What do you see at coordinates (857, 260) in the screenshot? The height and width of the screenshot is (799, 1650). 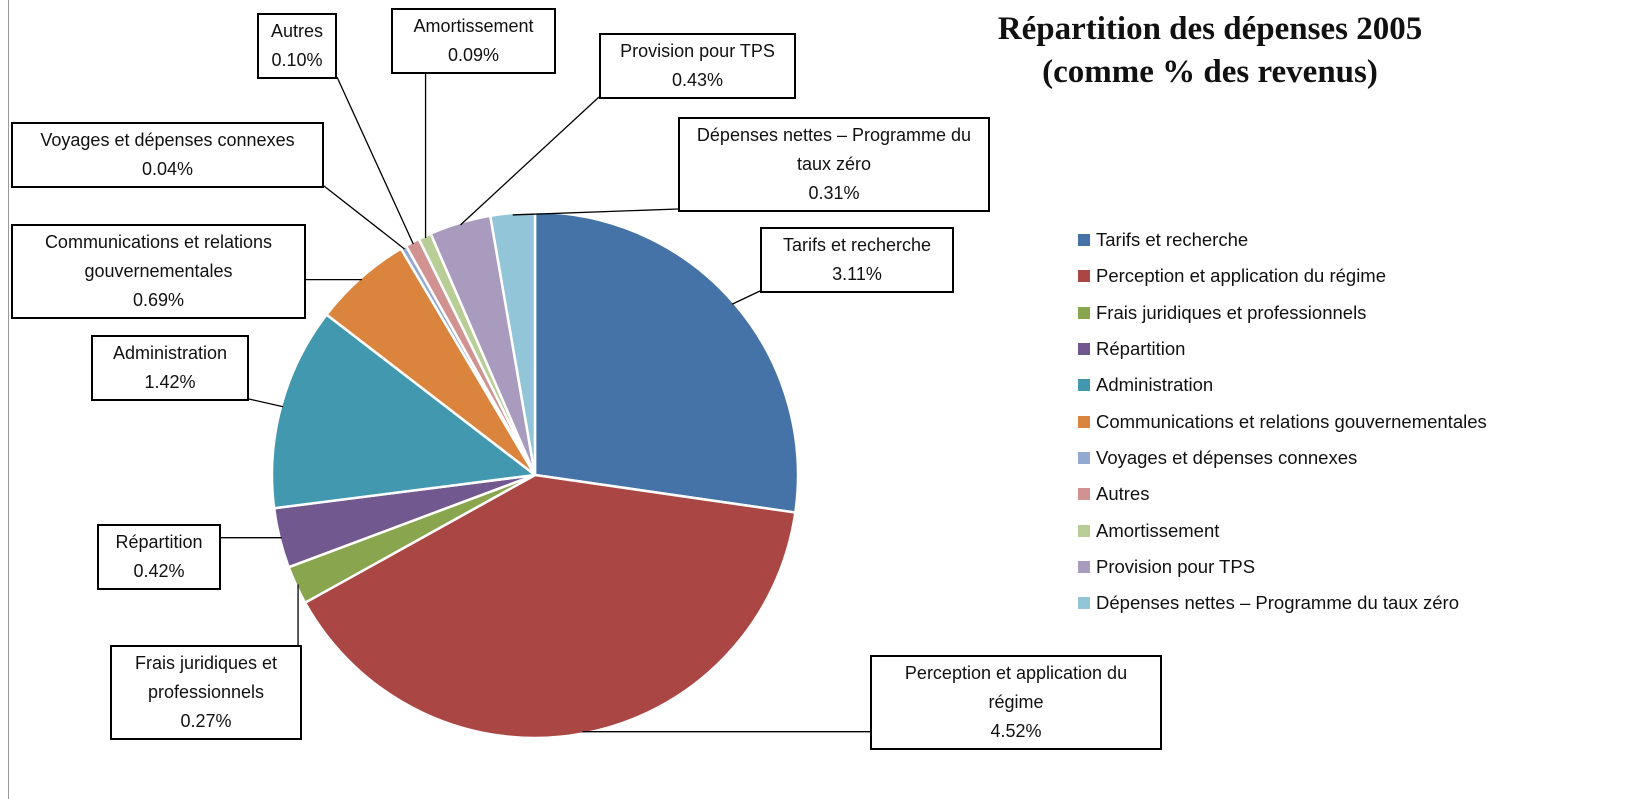 I see `data-label: Tarifs et recherche 3.11%` at bounding box center [857, 260].